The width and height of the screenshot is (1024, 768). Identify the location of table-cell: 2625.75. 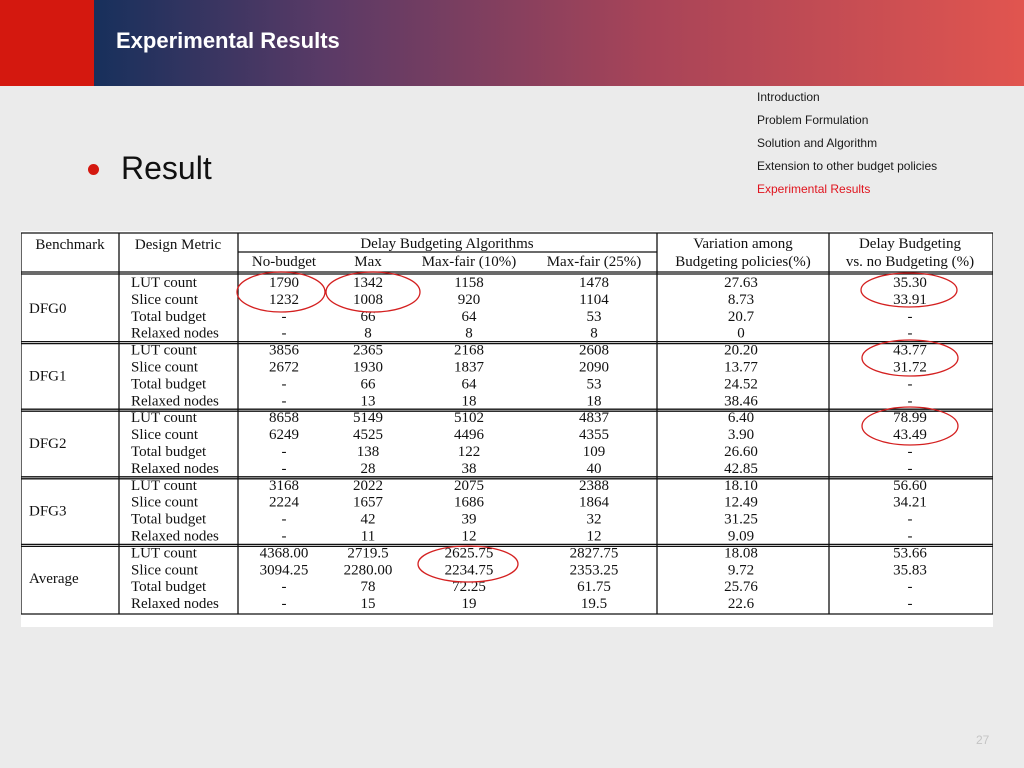
(469, 553).